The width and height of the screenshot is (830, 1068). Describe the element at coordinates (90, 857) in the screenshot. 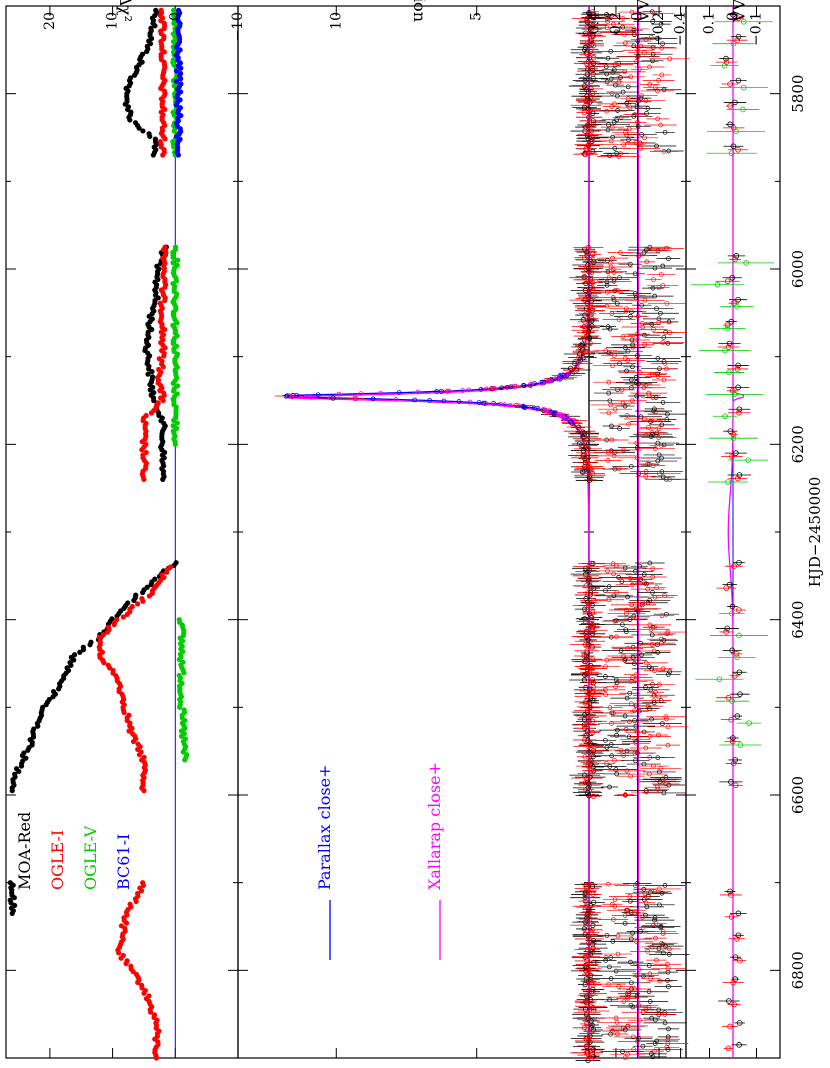

I see `legend-label: OGLE-V` at that location.